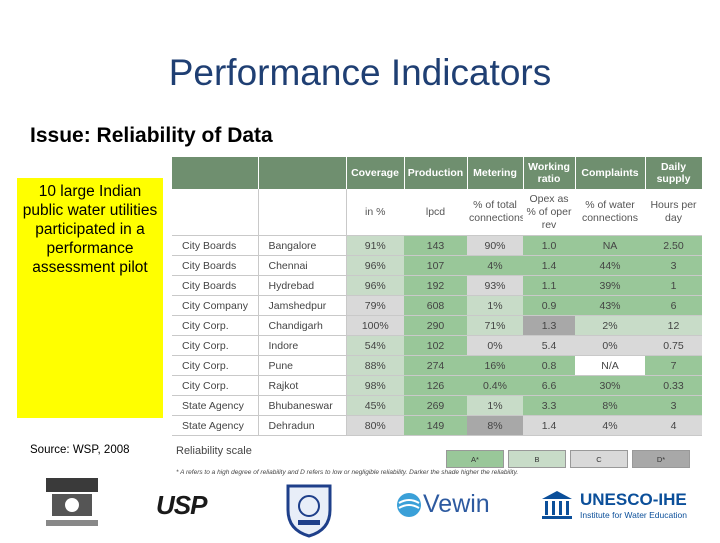 This screenshot has width=720, height=543. Describe the element at coordinates (302, 425) in the screenshot. I see `row-city: Dehradun` at that location.